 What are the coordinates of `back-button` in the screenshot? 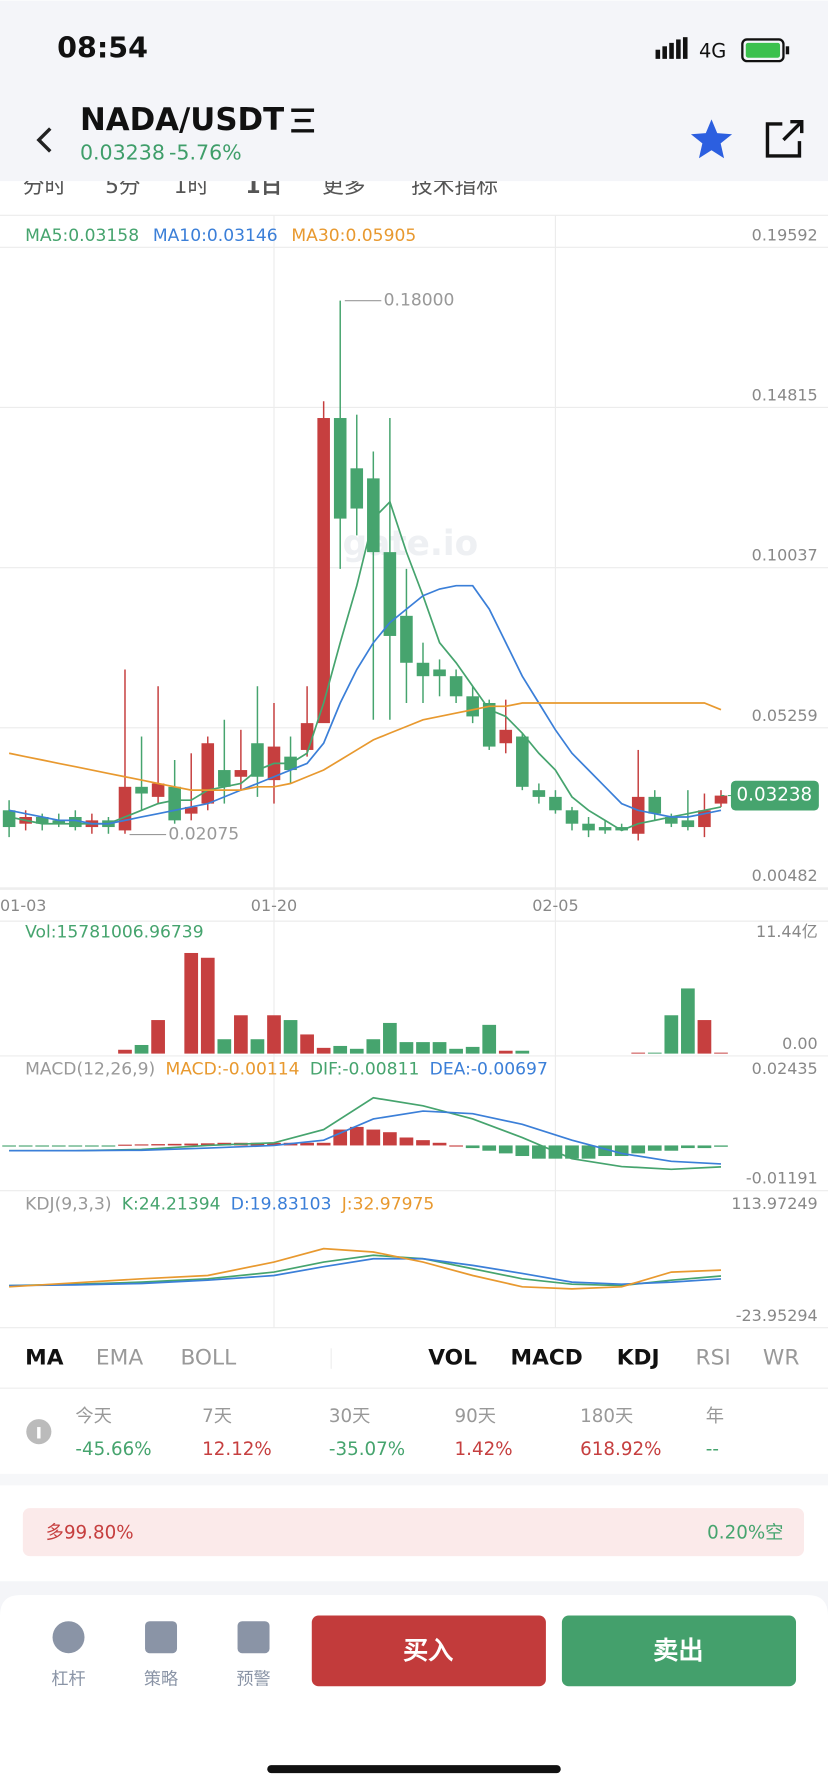 It's located at (44, 140).